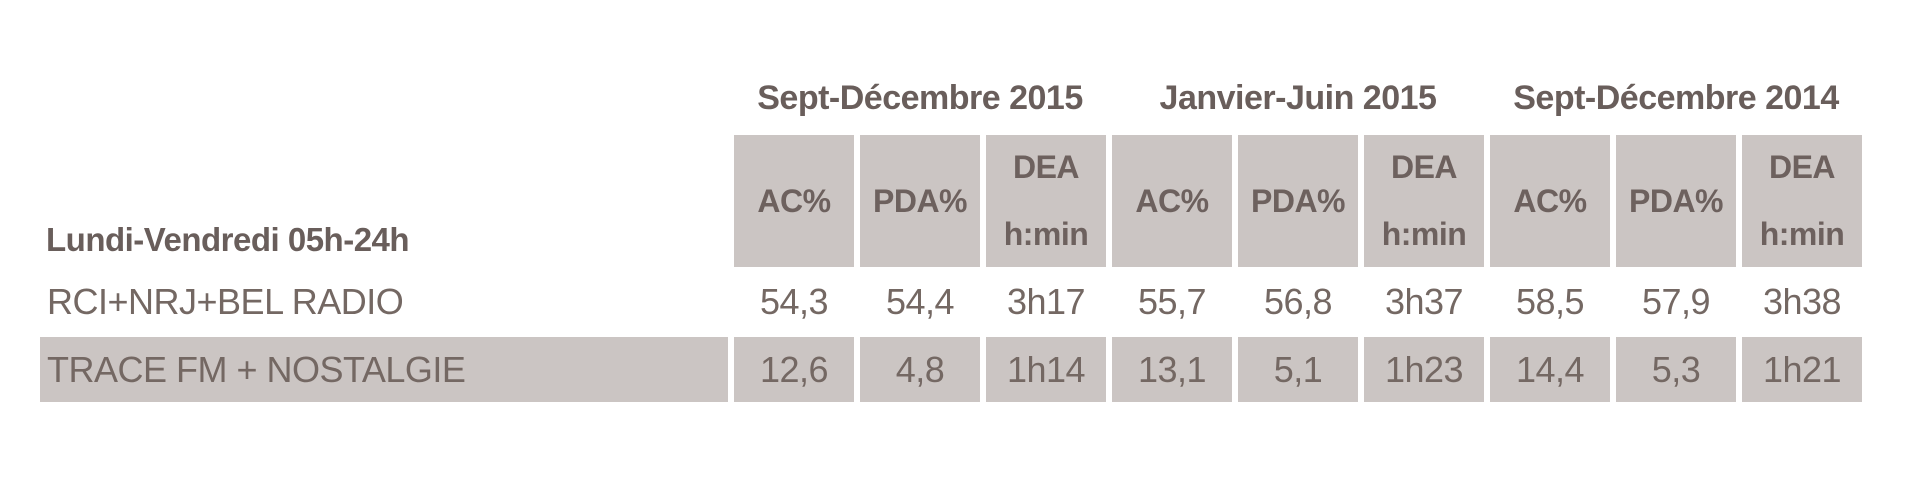 This screenshot has width=1905, height=479. I want to click on row-label-trace-nostalgie: TRACE FM + NOSTALGIE, so click(384, 369).